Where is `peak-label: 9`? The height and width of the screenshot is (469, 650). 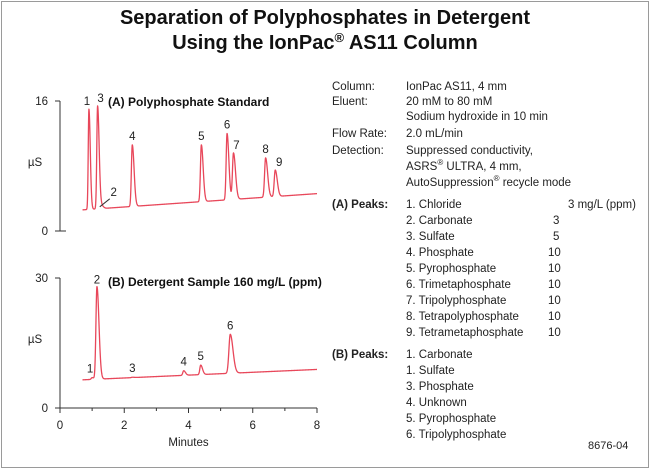 peak-label: 9 is located at coordinates (279, 163).